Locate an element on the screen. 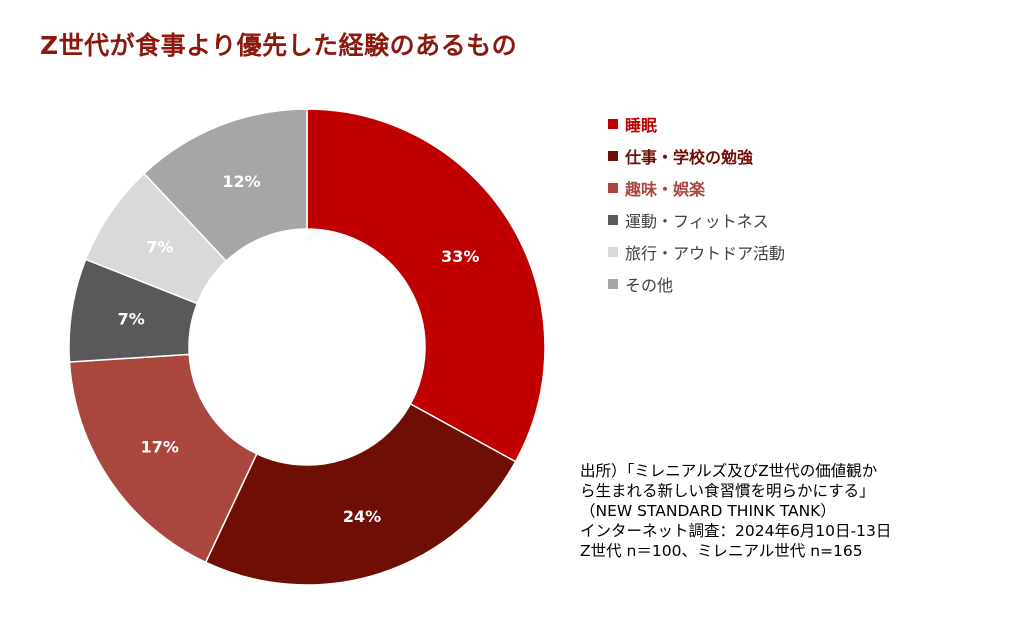 The height and width of the screenshot is (625, 1024). slice-label-3: 17% is located at coordinates (160, 447).